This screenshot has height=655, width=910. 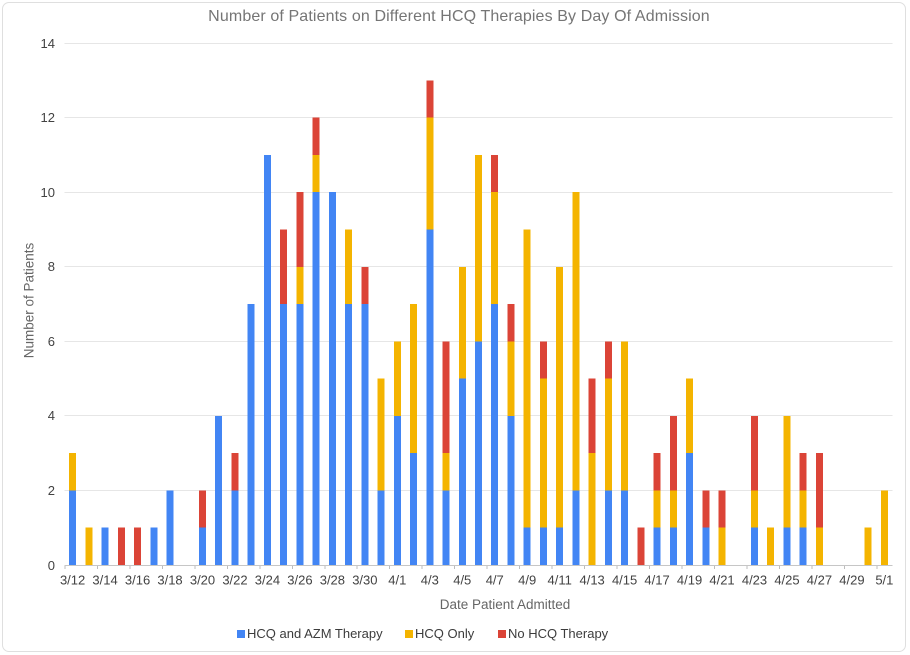 I want to click on svg-text: 3/26, so click(x=299, y=580).